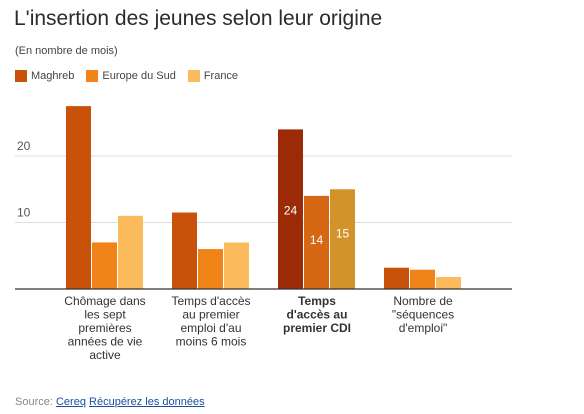 This screenshot has height=414, width=584. Describe the element at coordinates (24, 213) in the screenshot. I see `y-tick-label-10: 10` at that location.